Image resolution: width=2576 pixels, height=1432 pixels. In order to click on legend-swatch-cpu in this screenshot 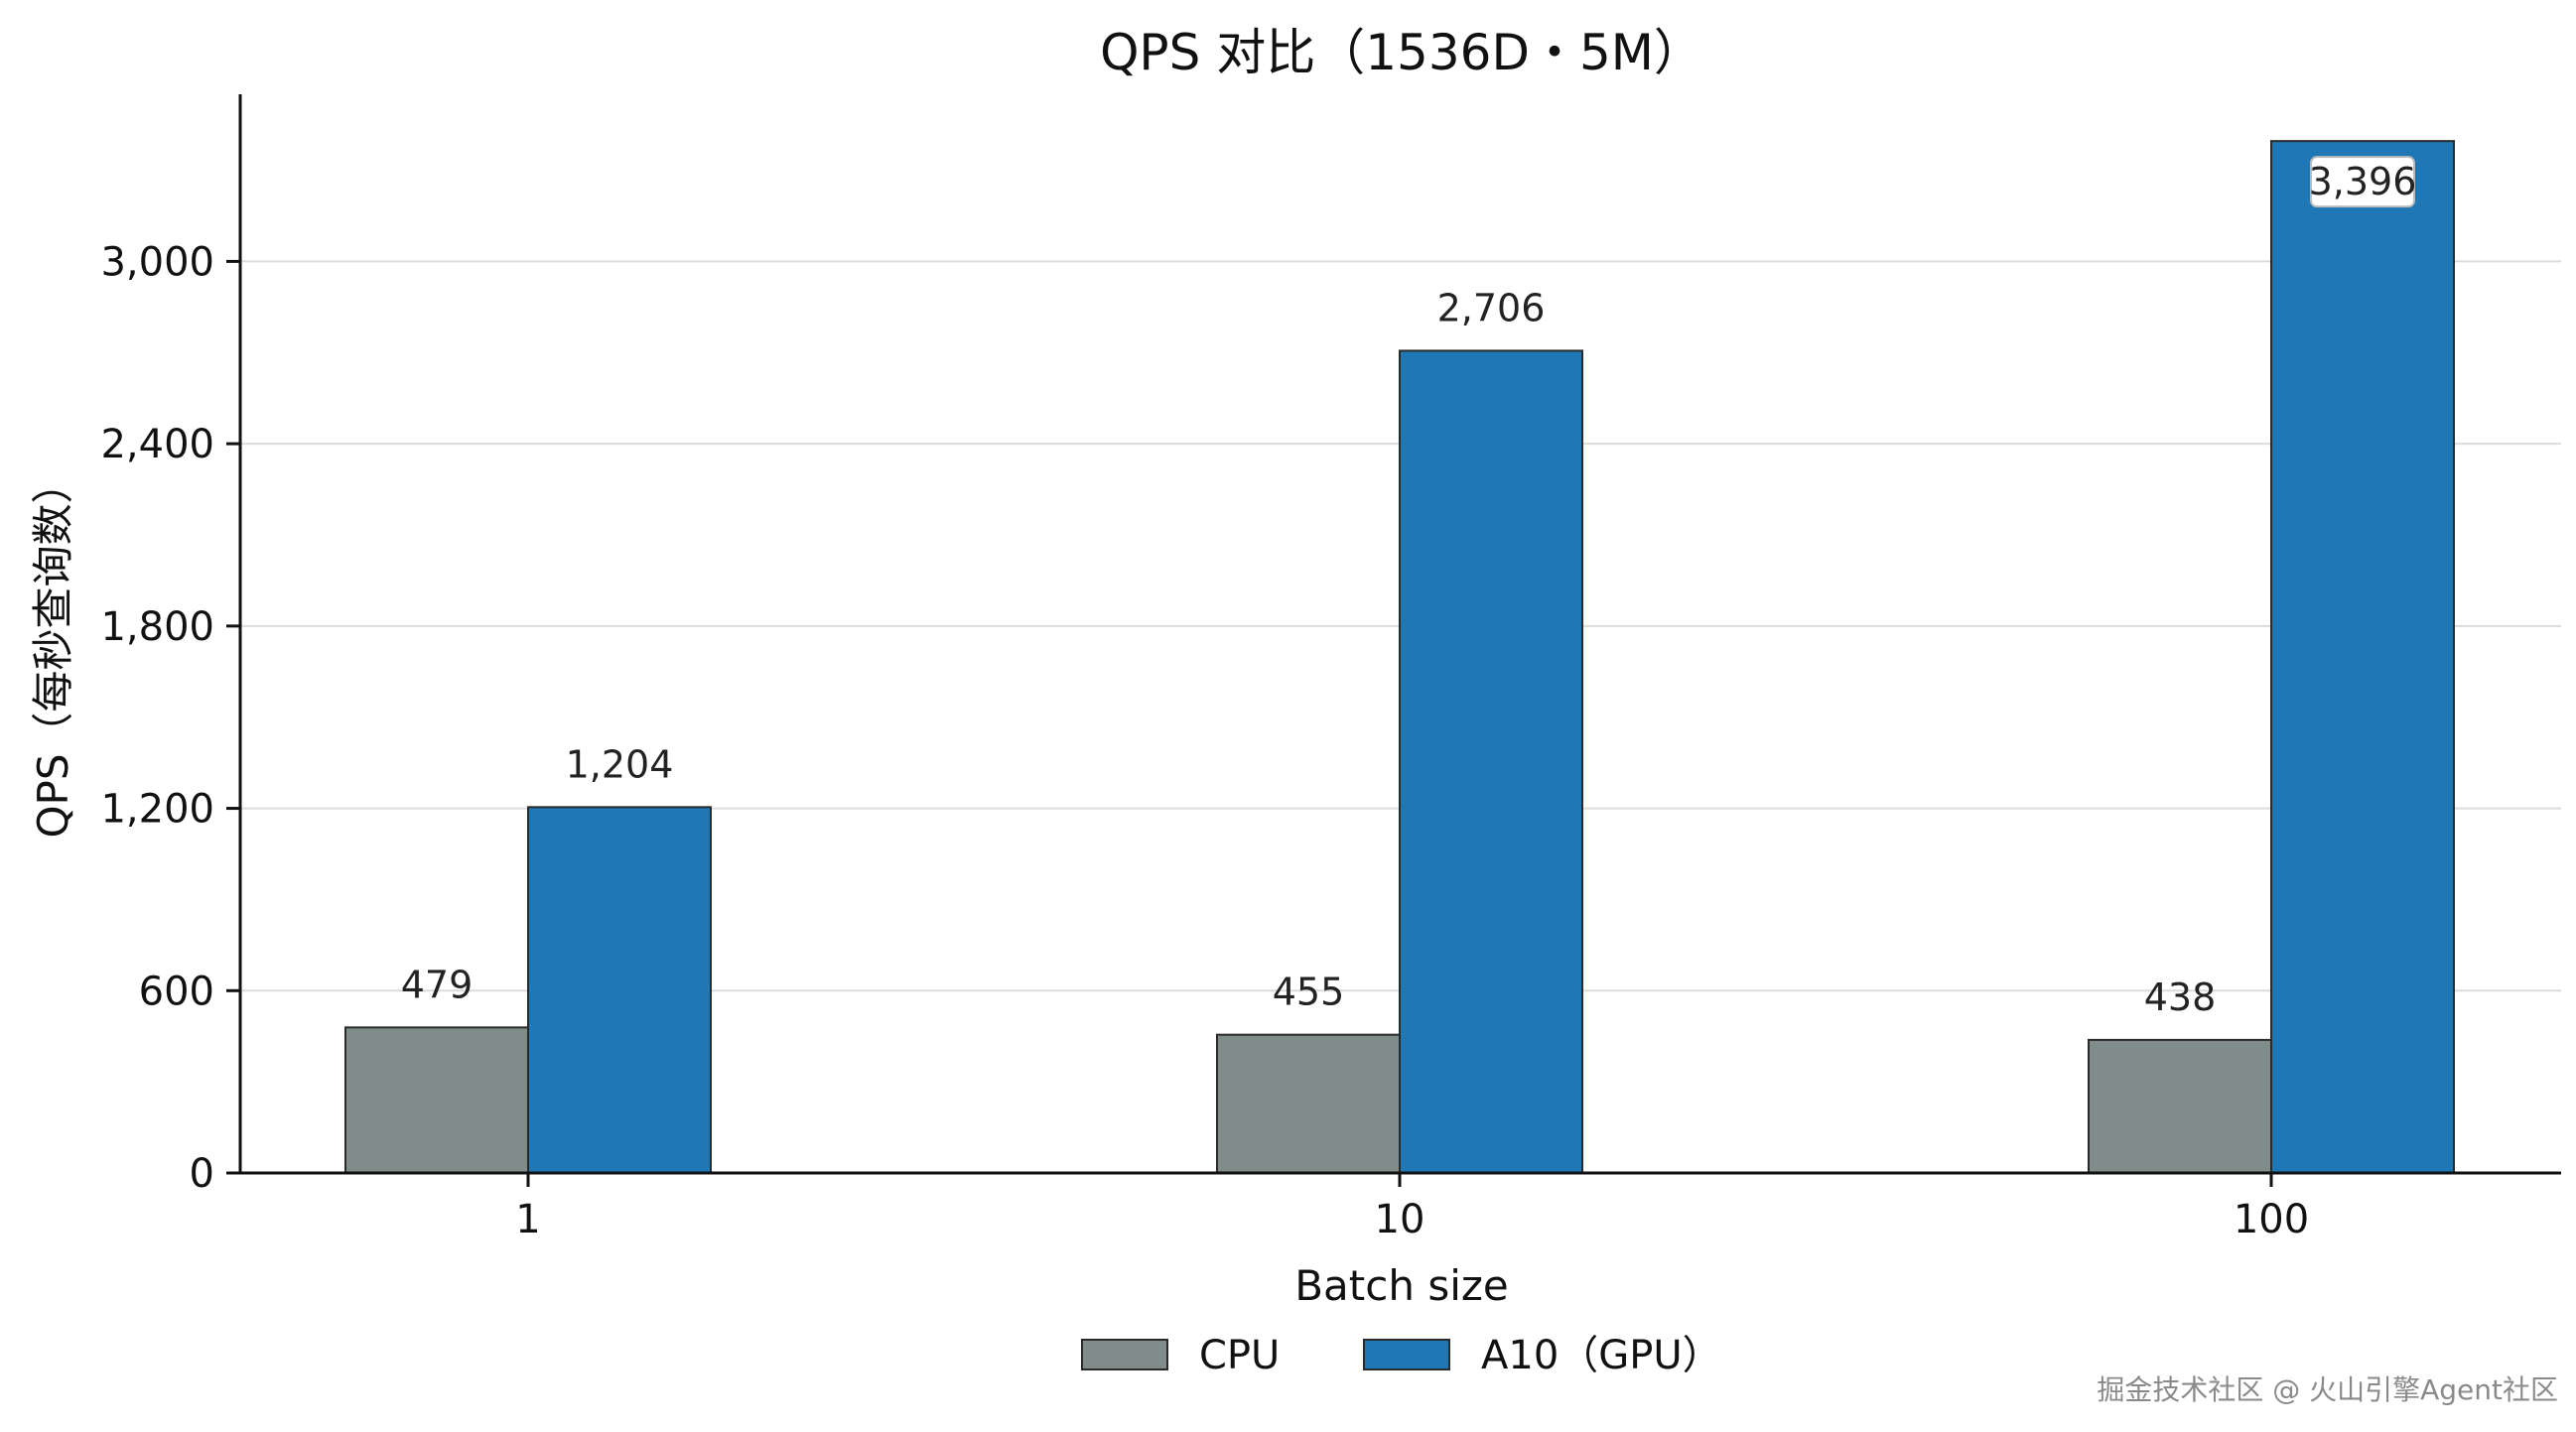, I will do `click(1125, 1355)`.